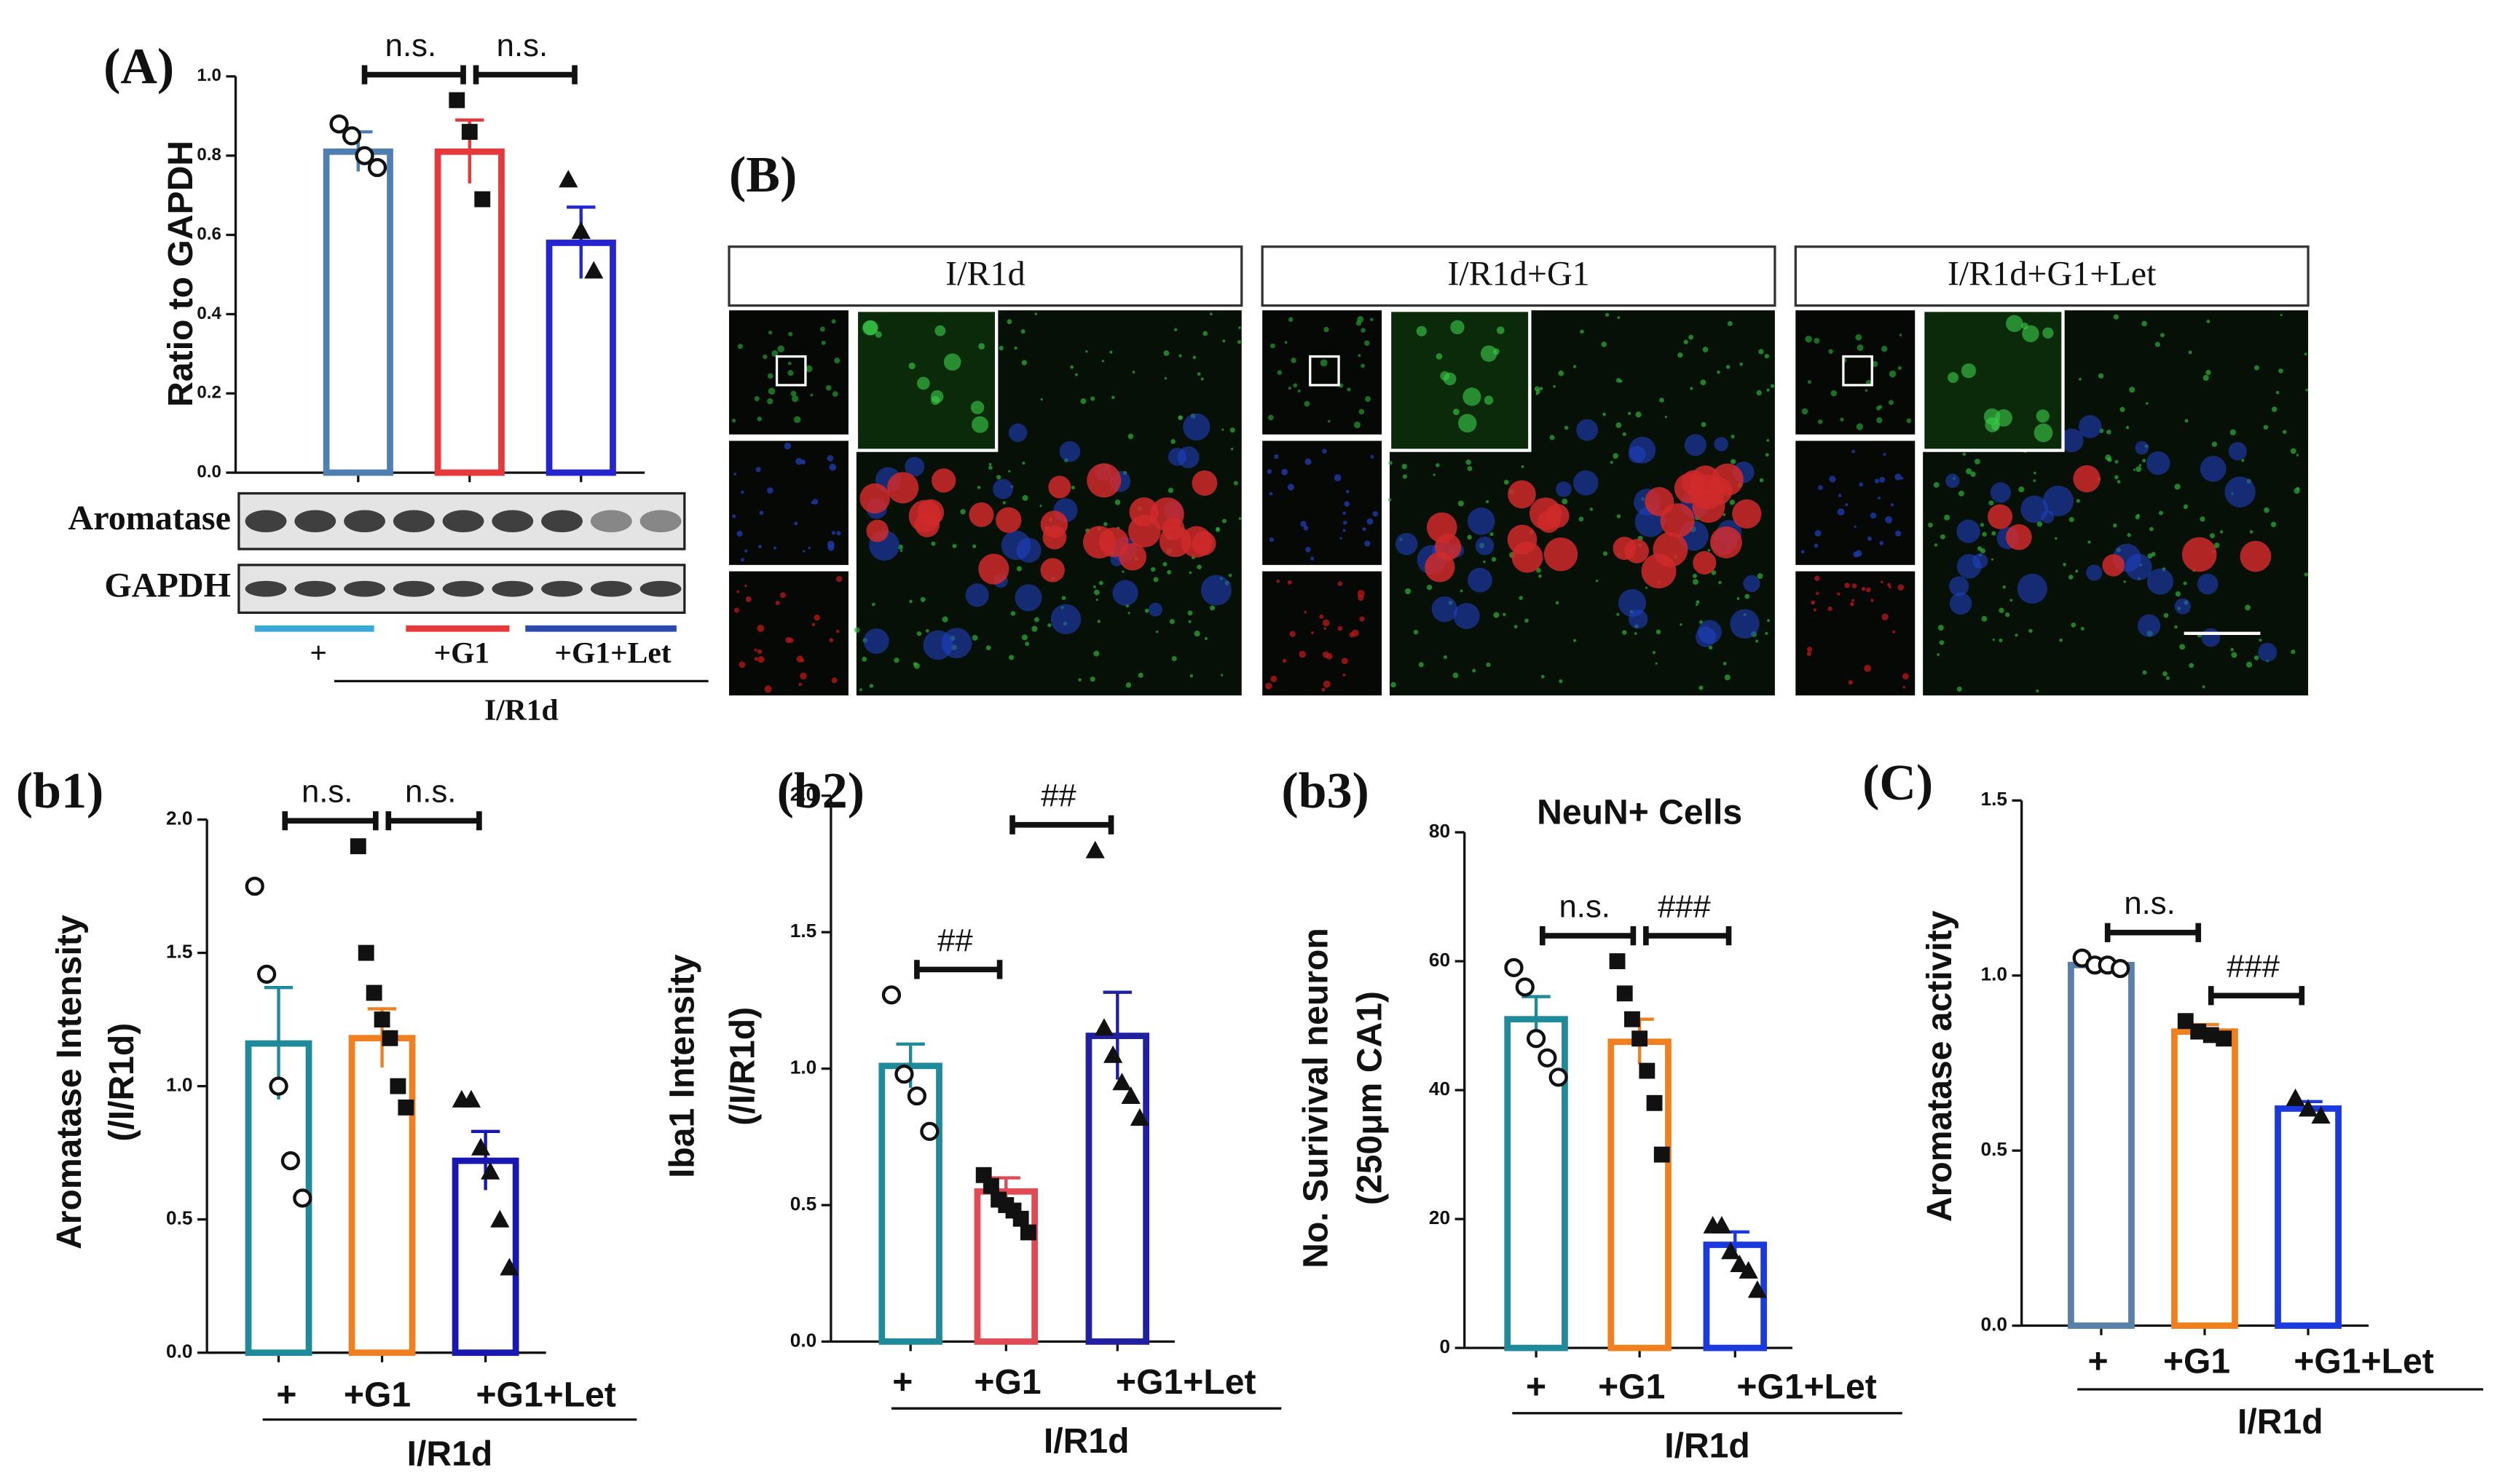  I want to click on bar, so click(470, 312).